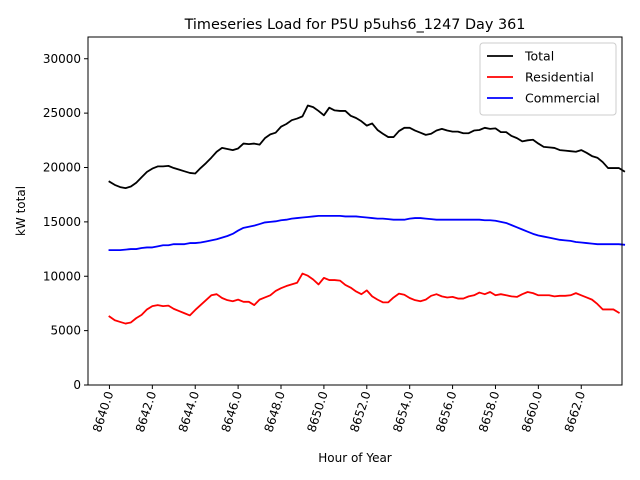 Image resolution: width=640 pixels, height=480 pixels. I want to click on y-tick-label: 20000, so click(62, 168).